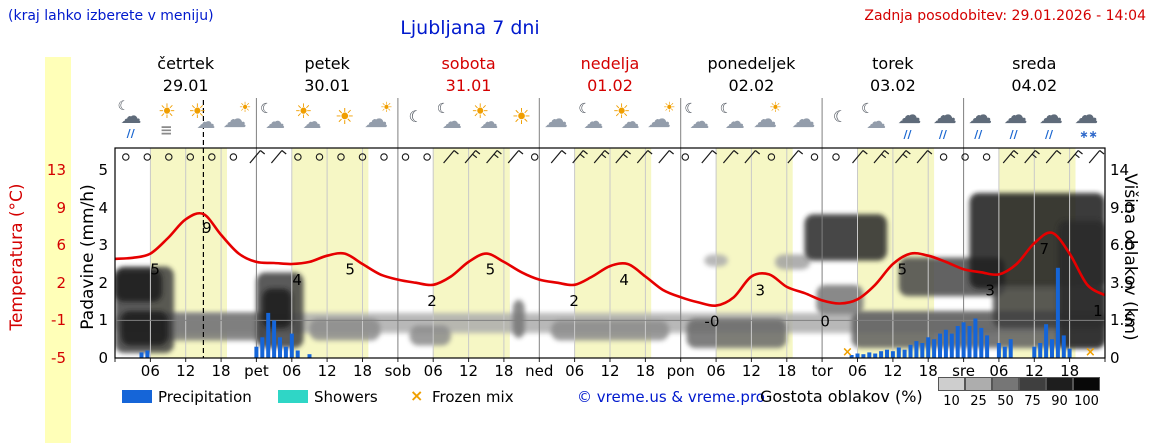 This screenshot has width=1152, height=443. What do you see at coordinates (610, 63) in the screenshot?
I see `day-name: nedelja` at bounding box center [610, 63].